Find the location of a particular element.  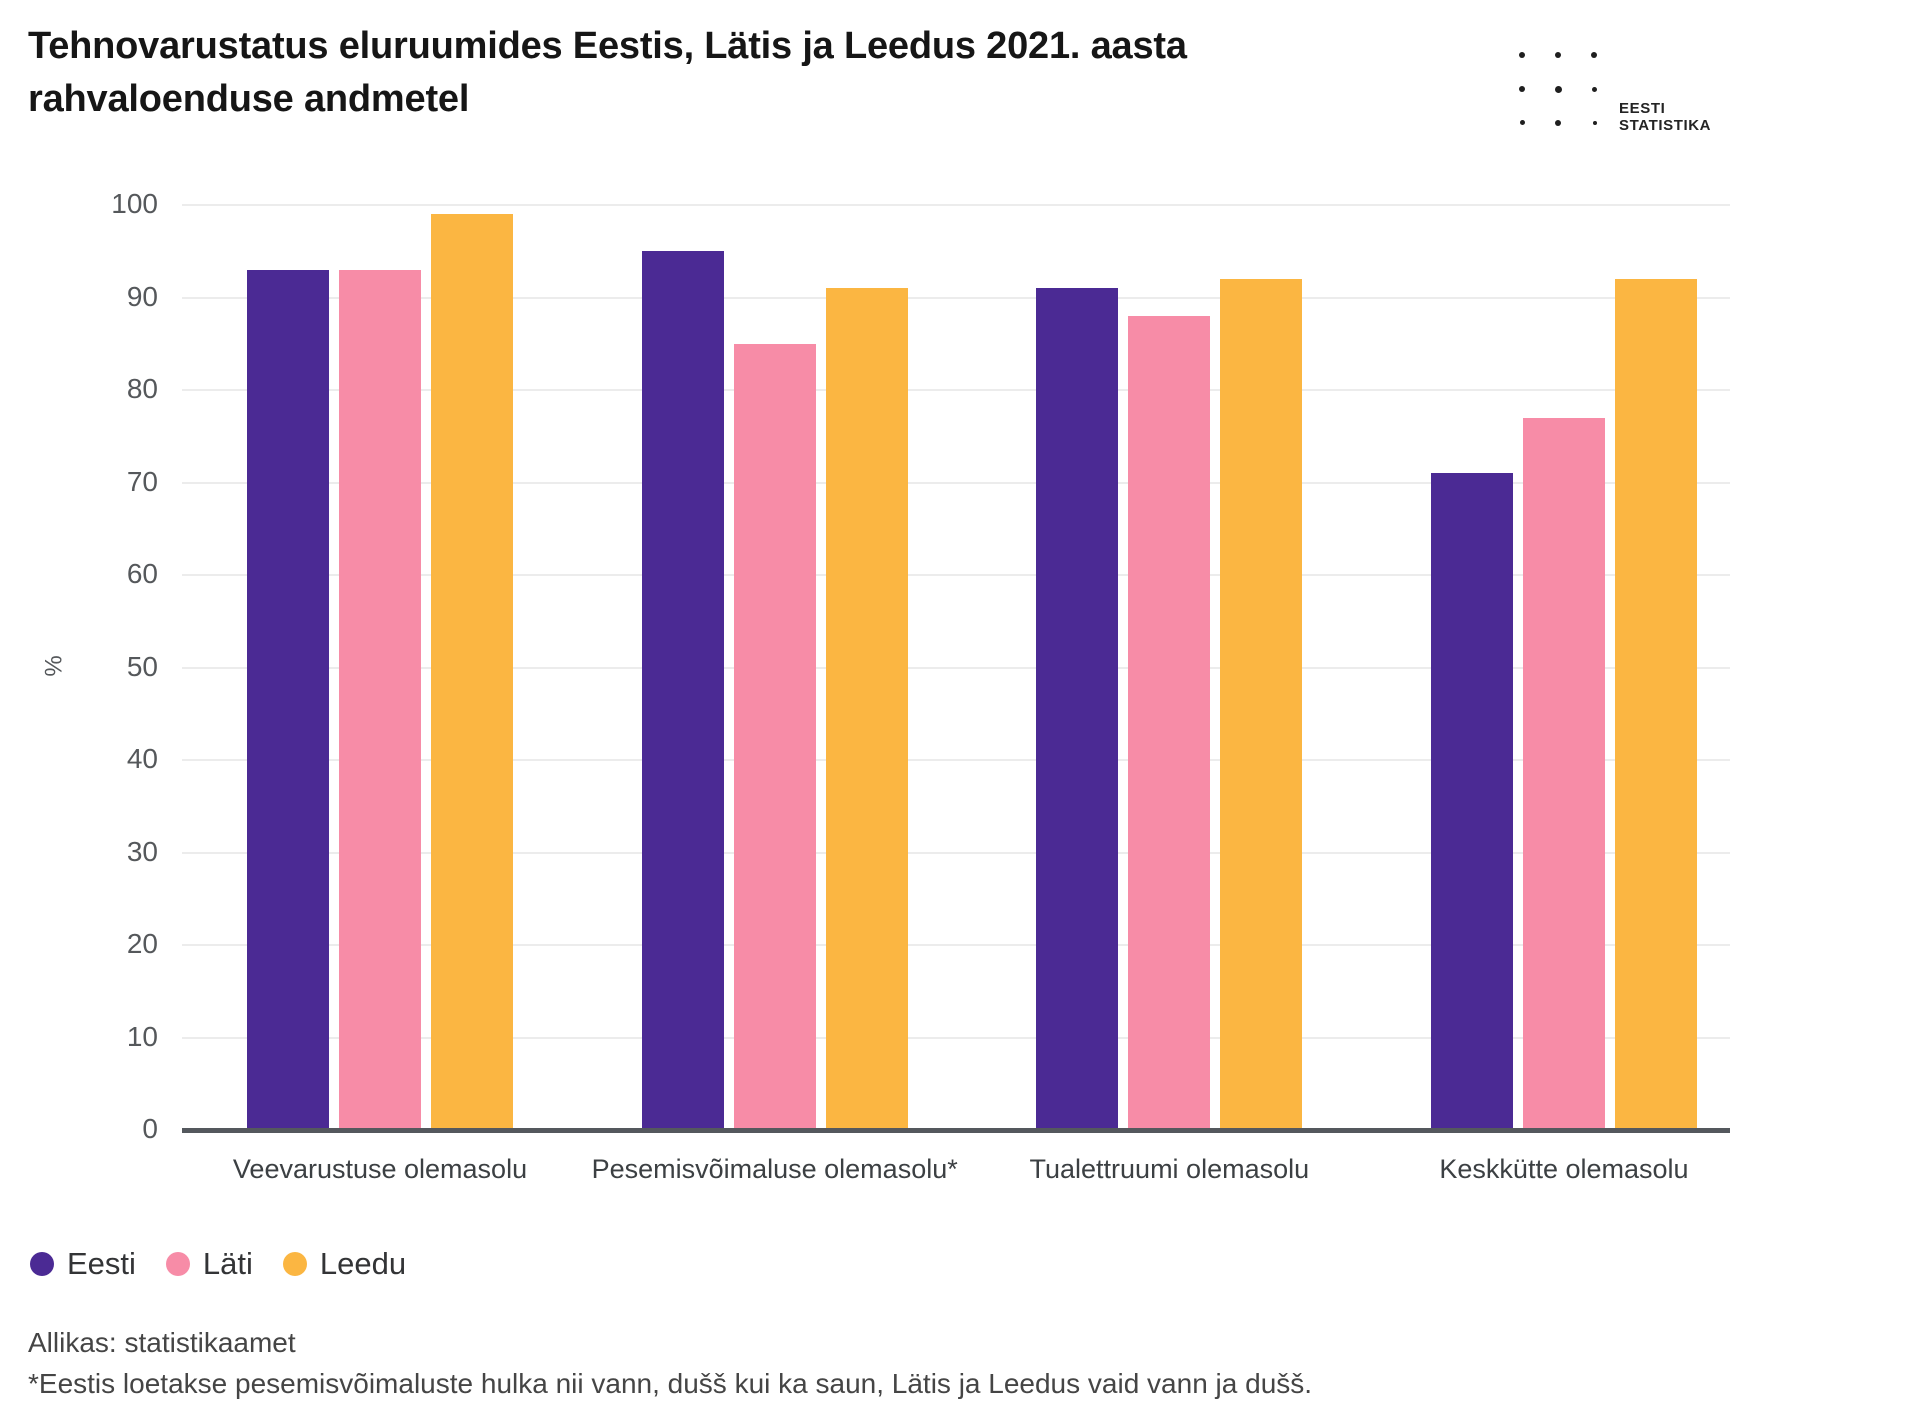

y-tick-label-100: 100 is located at coordinates (134, 203).